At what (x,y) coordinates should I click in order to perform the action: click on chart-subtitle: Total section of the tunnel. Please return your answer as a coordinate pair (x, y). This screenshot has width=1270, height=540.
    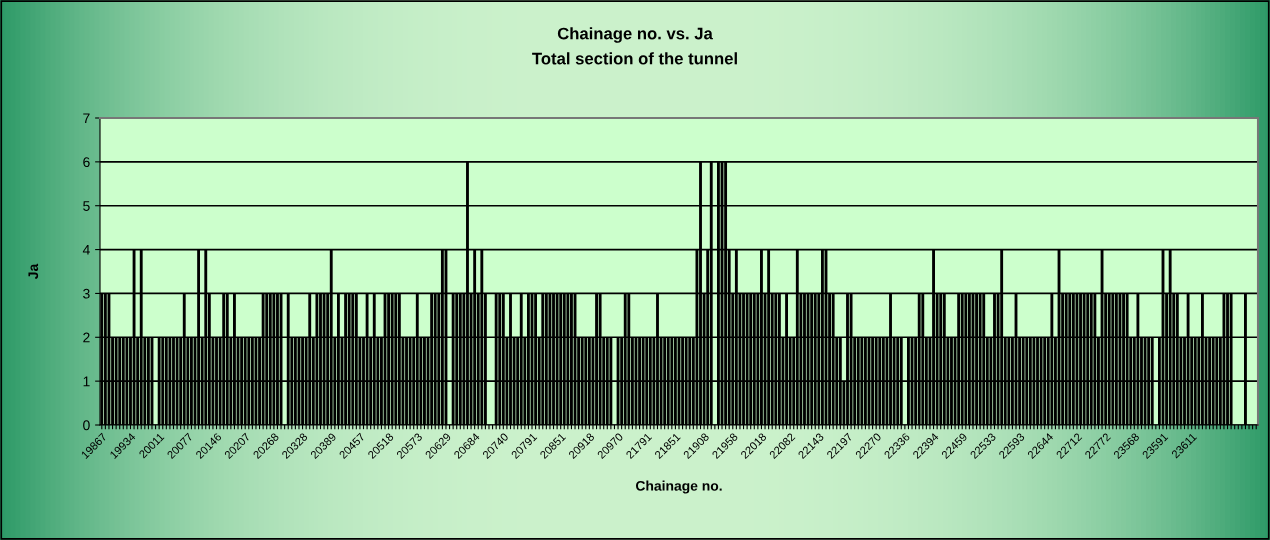
    Looking at the image, I should click on (634, 58).